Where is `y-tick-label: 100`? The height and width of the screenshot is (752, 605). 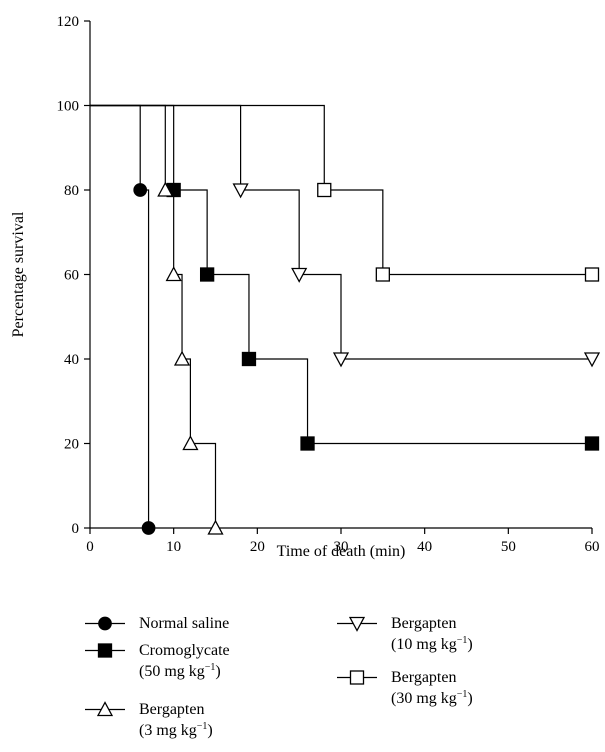 y-tick-label: 100 is located at coordinates (68, 107).